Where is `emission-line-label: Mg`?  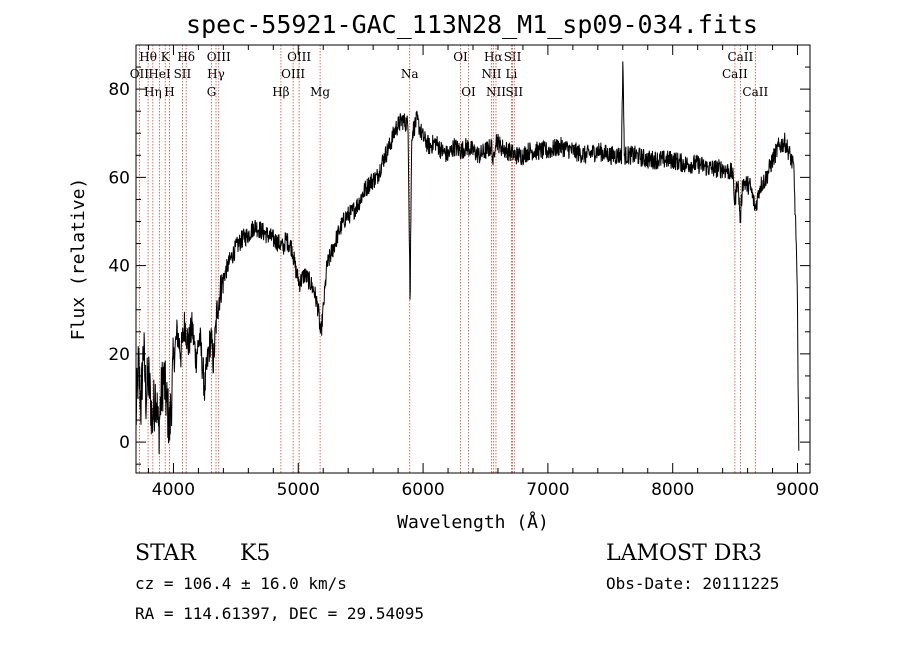
emission-line-label: Mg is located at coordinates (320, 92).